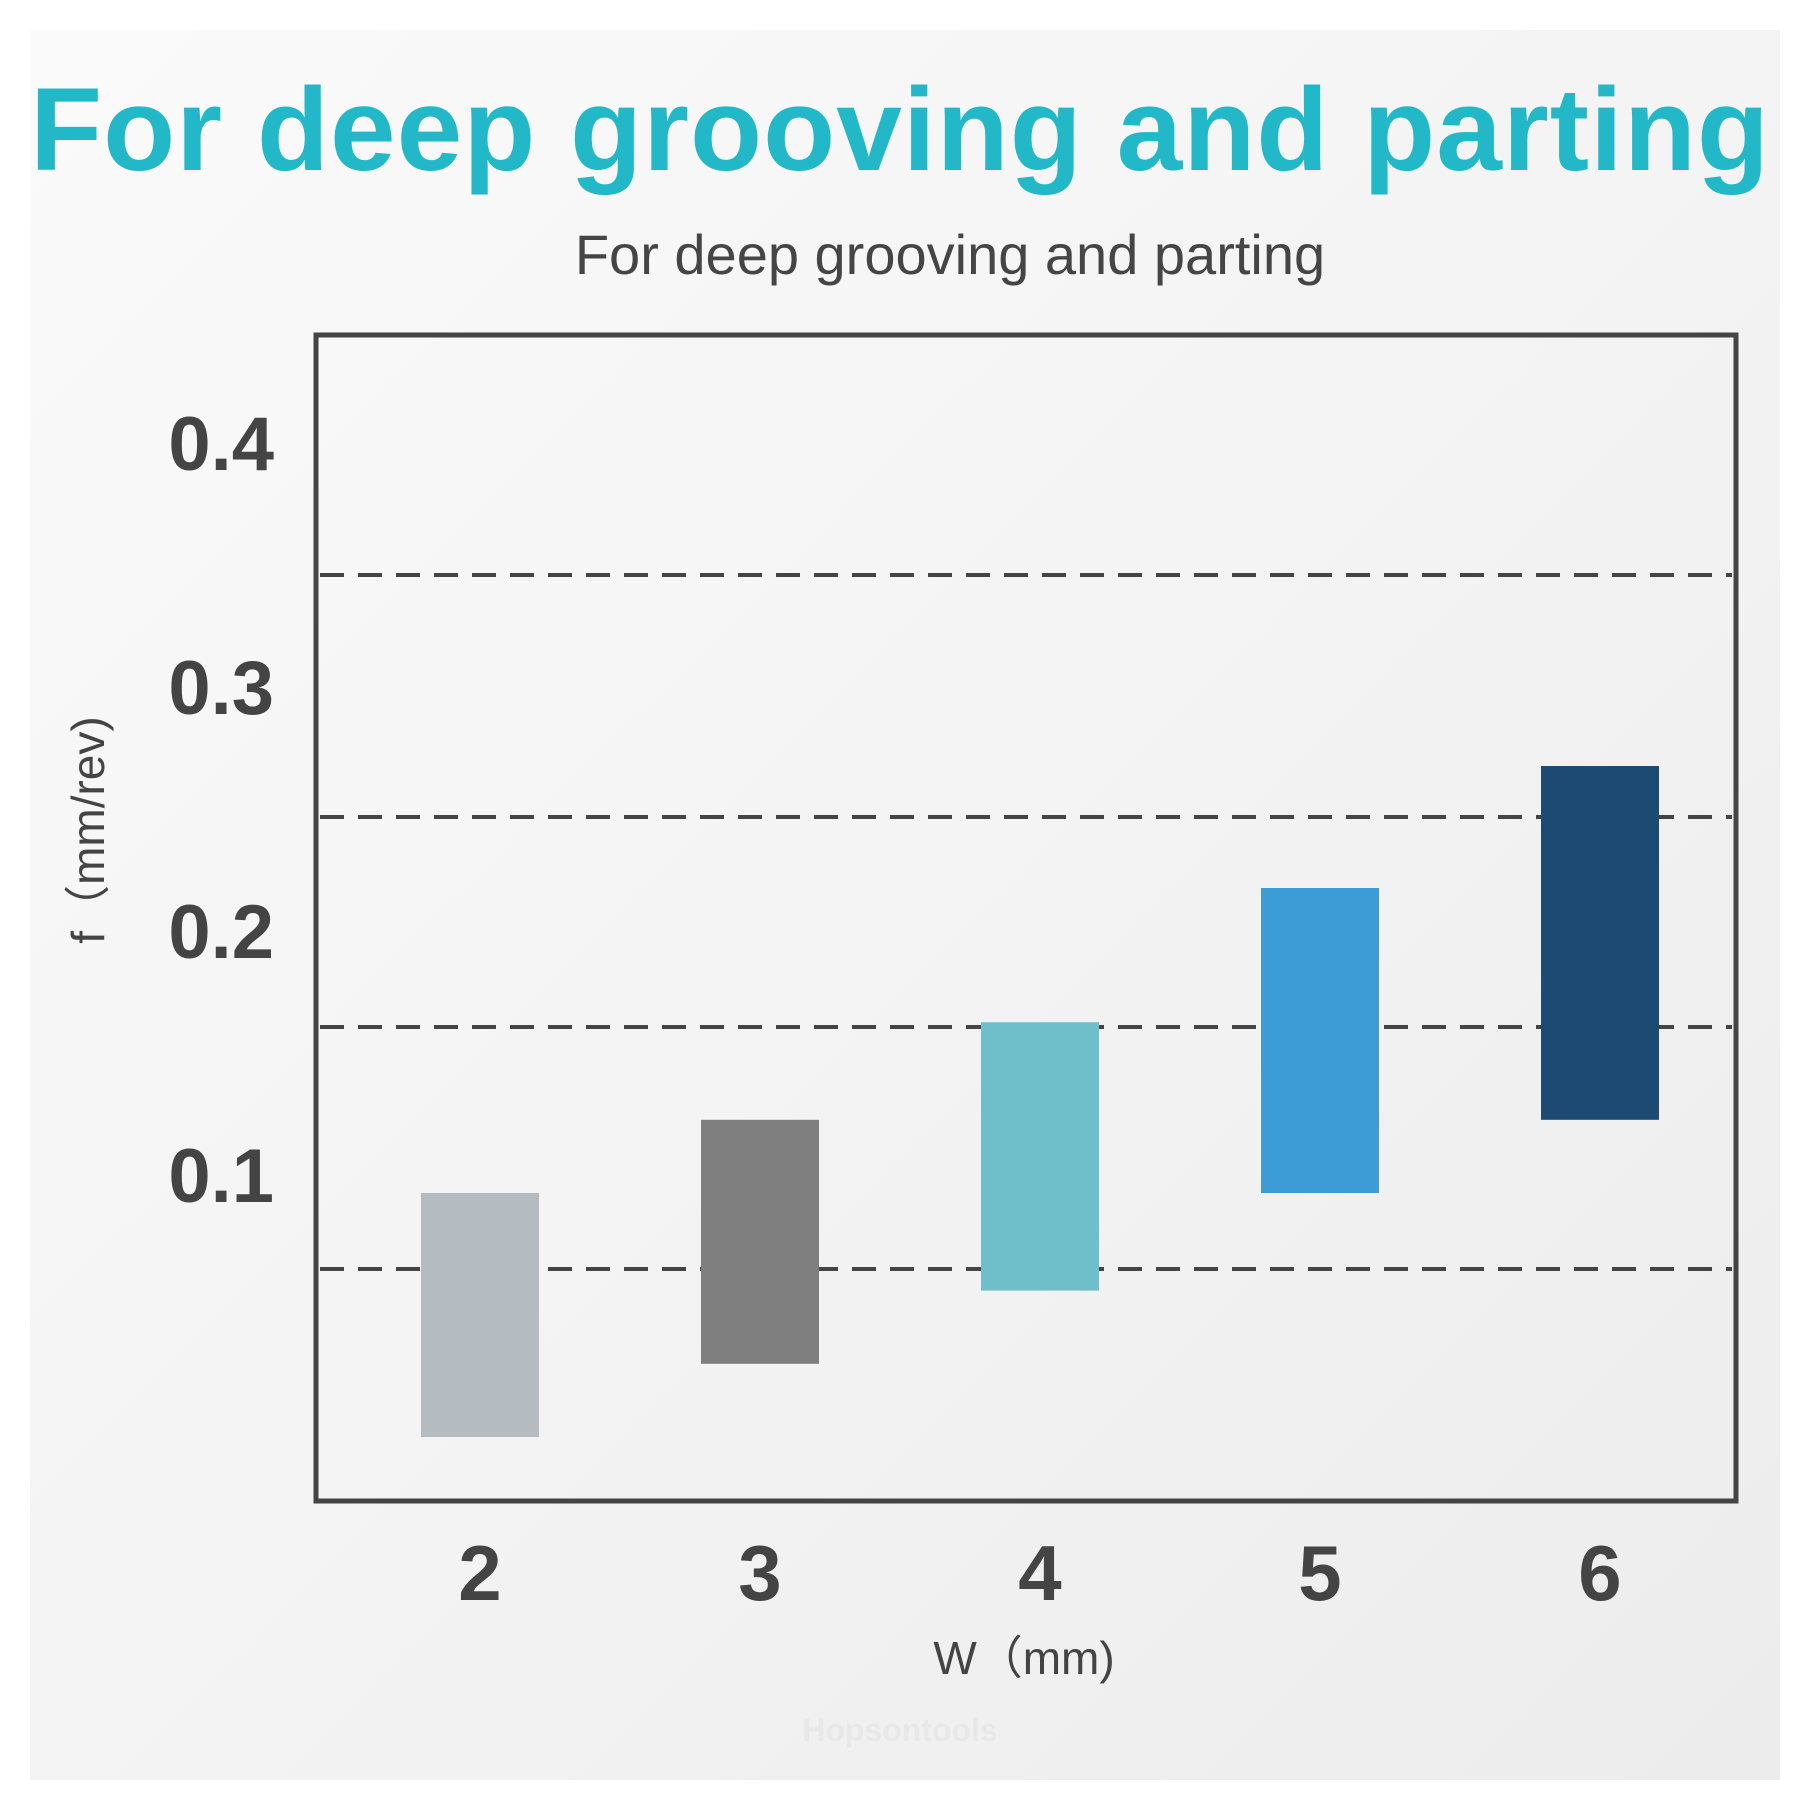  Describe the element at coordinates (759, 1573) in the screenshot. I see `x-tick-label: 3` at that location.